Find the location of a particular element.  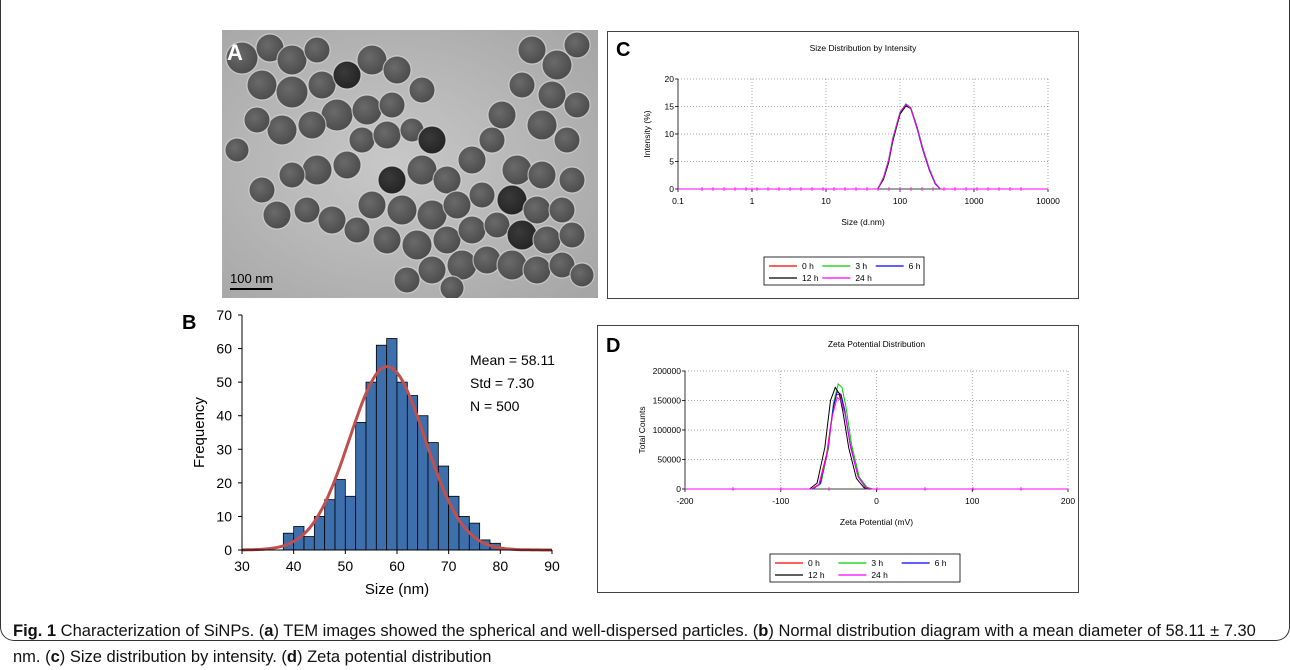

caption-text: ) Zeta potential distribution is located at coordinates (394, 657).